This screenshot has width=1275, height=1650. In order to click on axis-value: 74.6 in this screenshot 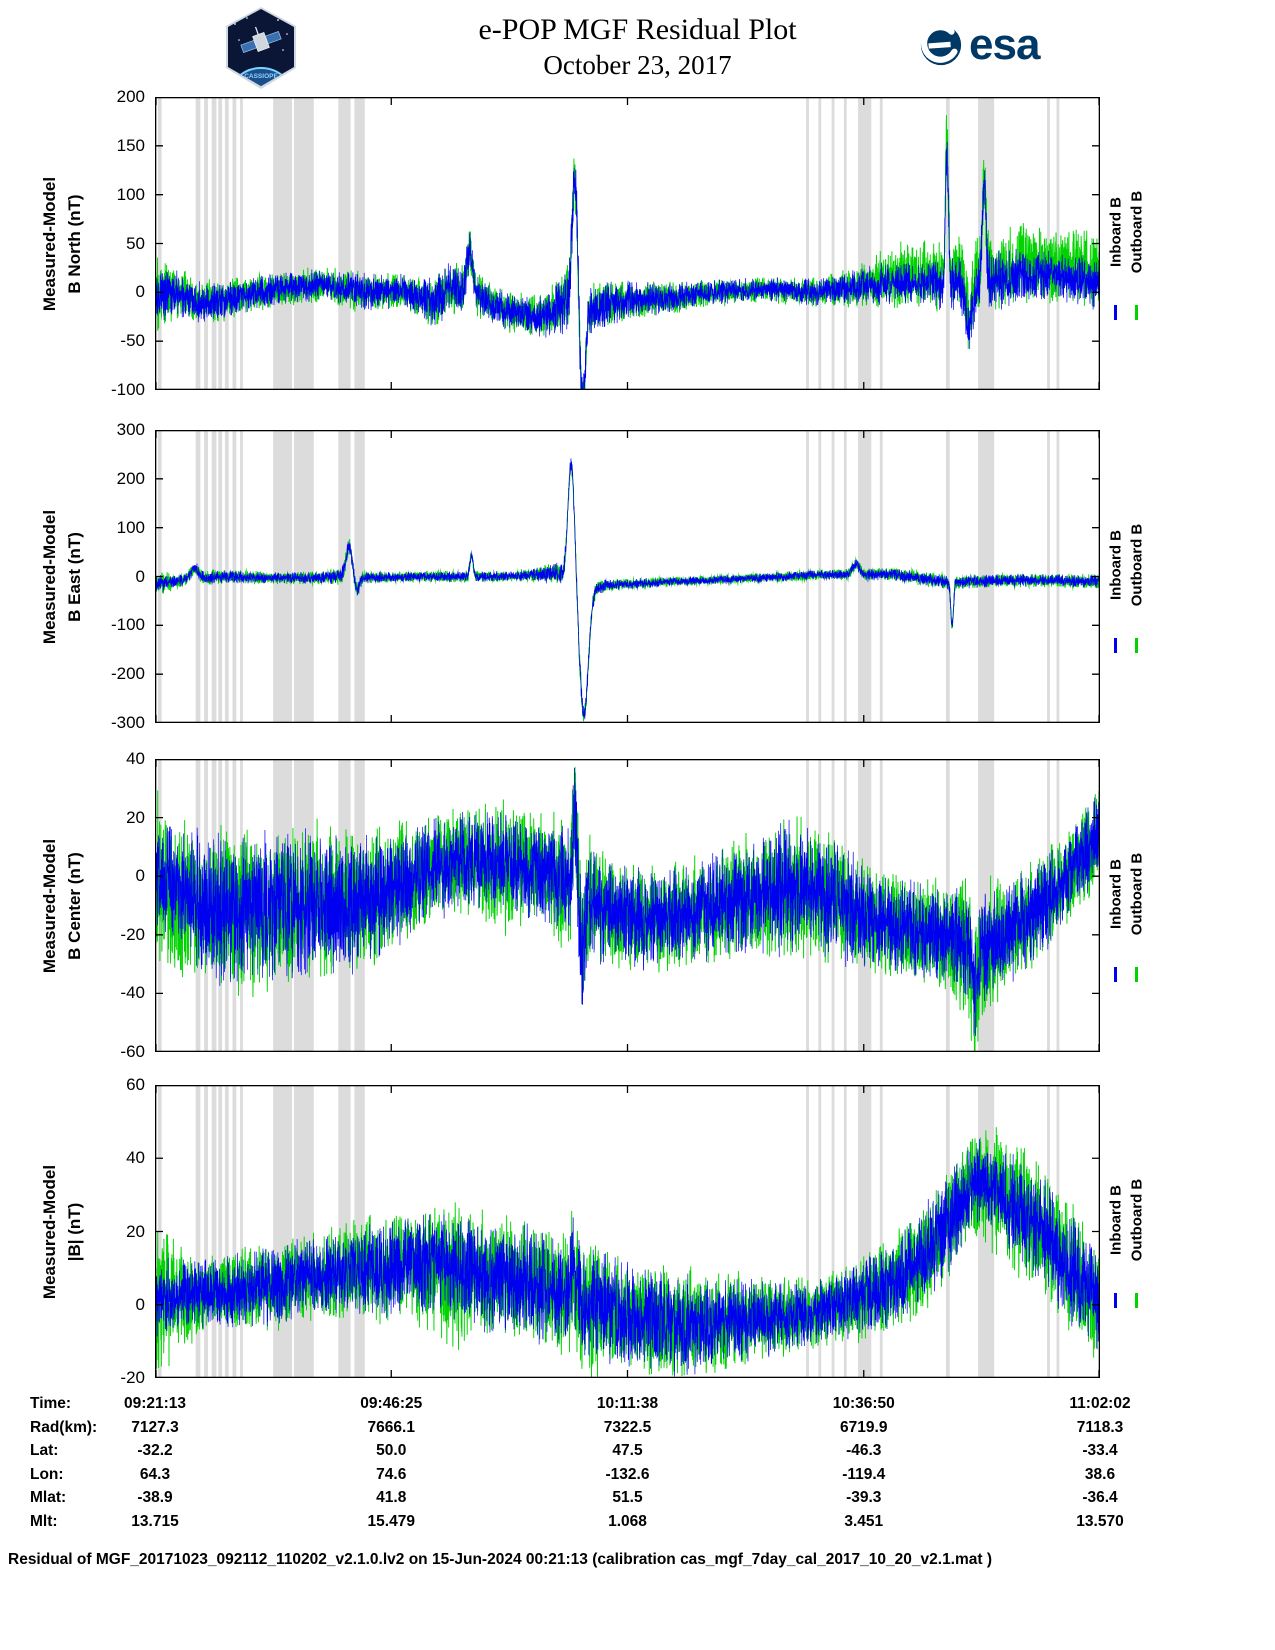, I will do `click(391, 1474)`.